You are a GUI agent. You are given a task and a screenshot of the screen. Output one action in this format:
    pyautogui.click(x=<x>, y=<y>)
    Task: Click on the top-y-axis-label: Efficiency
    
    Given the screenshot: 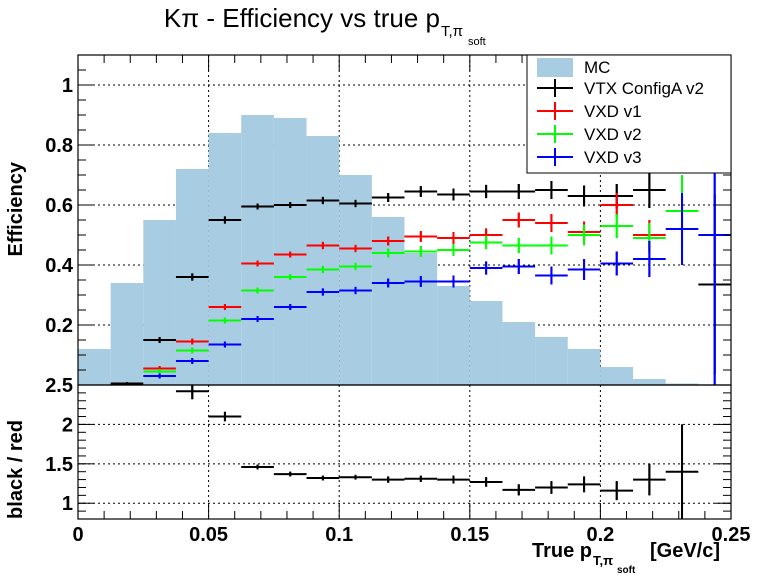 What is the action you would take?
    pyautogui.click(x=16, y=208)
    